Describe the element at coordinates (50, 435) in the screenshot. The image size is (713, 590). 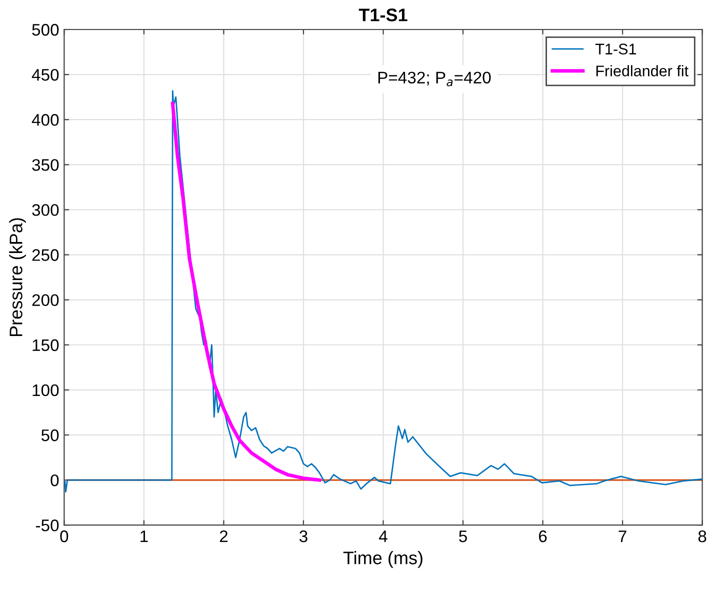
I see `y-tick-label: 50` at that location.